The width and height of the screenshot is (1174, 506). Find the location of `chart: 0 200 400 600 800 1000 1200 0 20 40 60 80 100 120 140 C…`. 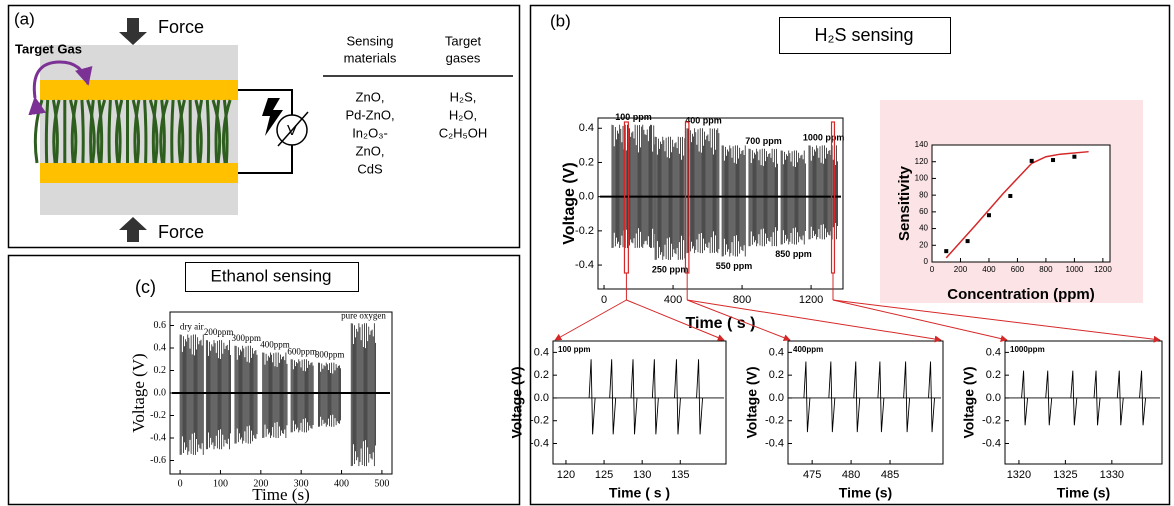

chart: 0 200 400 600 800 1000 1200 0 20 40 60 80 100 120 140 C… is located at coordinates (1004, 221).